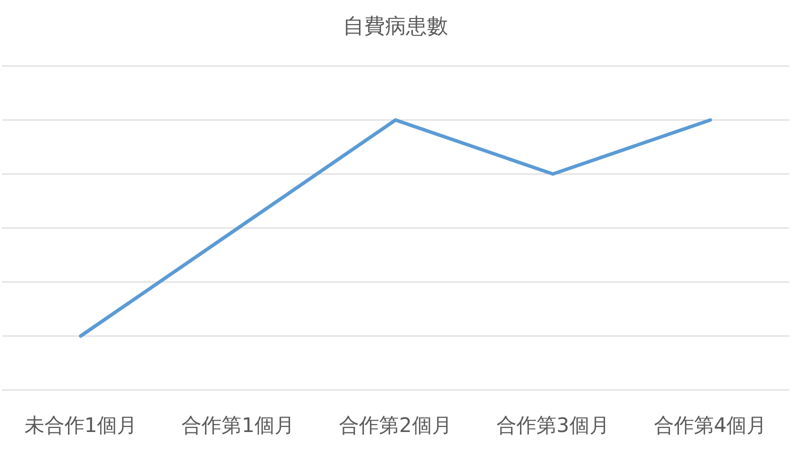  I want to click on x-tick-label: 合作第2個月, so click(395, 425).